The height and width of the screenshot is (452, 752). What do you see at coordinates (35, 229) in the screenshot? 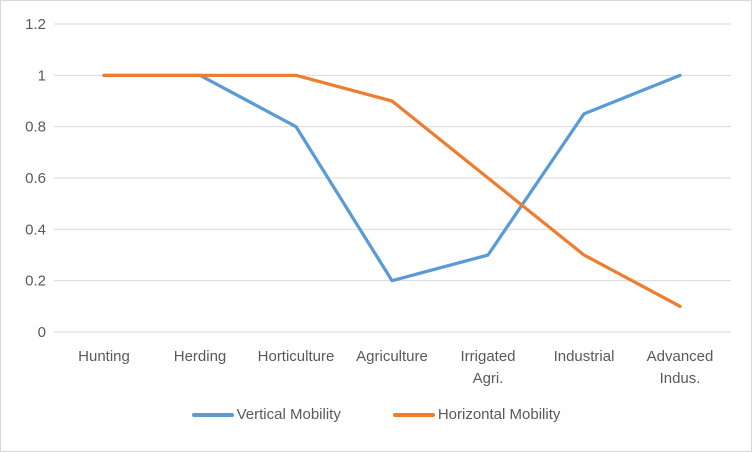
I see `y-axis-tick-label-0.4: 0.4` at bounding box center [35, 229].